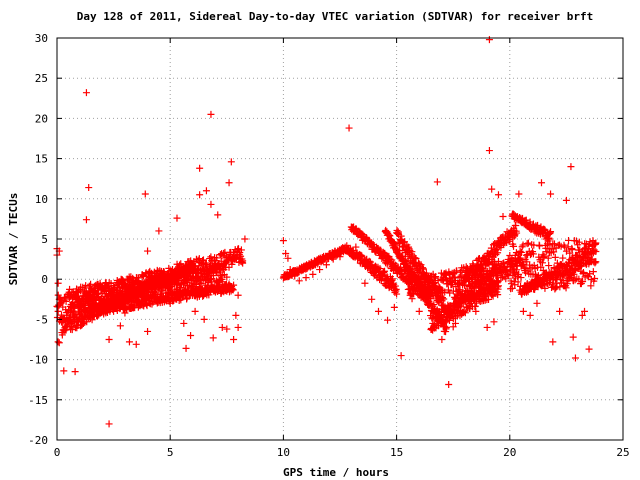  What do you see at coordinates (13, 239) in the screenshot?
I see `y-axis-title: SDTVAR / TECUs` at bounding box center [13, 239].